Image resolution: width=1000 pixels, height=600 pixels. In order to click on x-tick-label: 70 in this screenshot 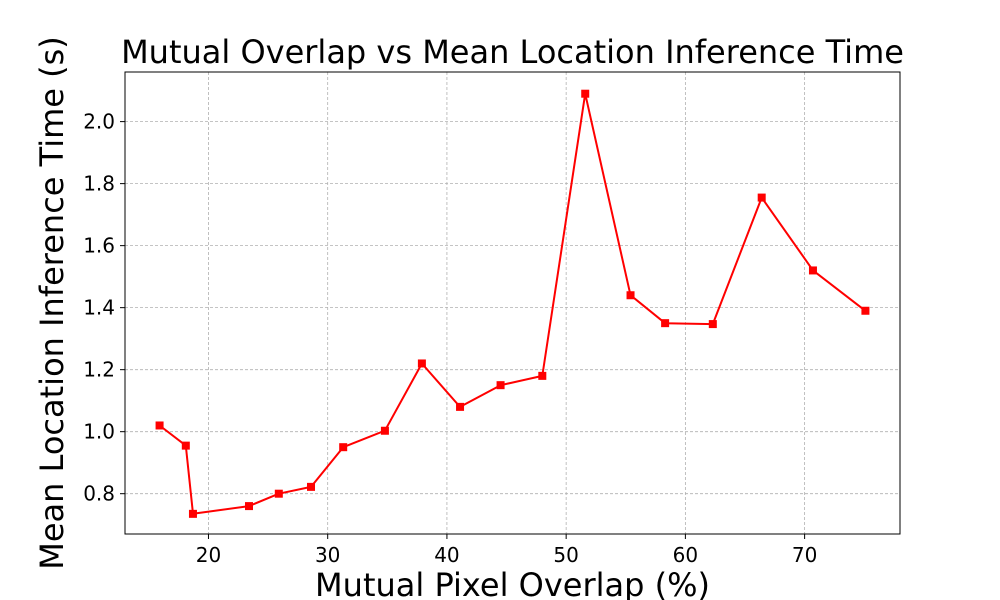, I will do `click(804, 555)`.